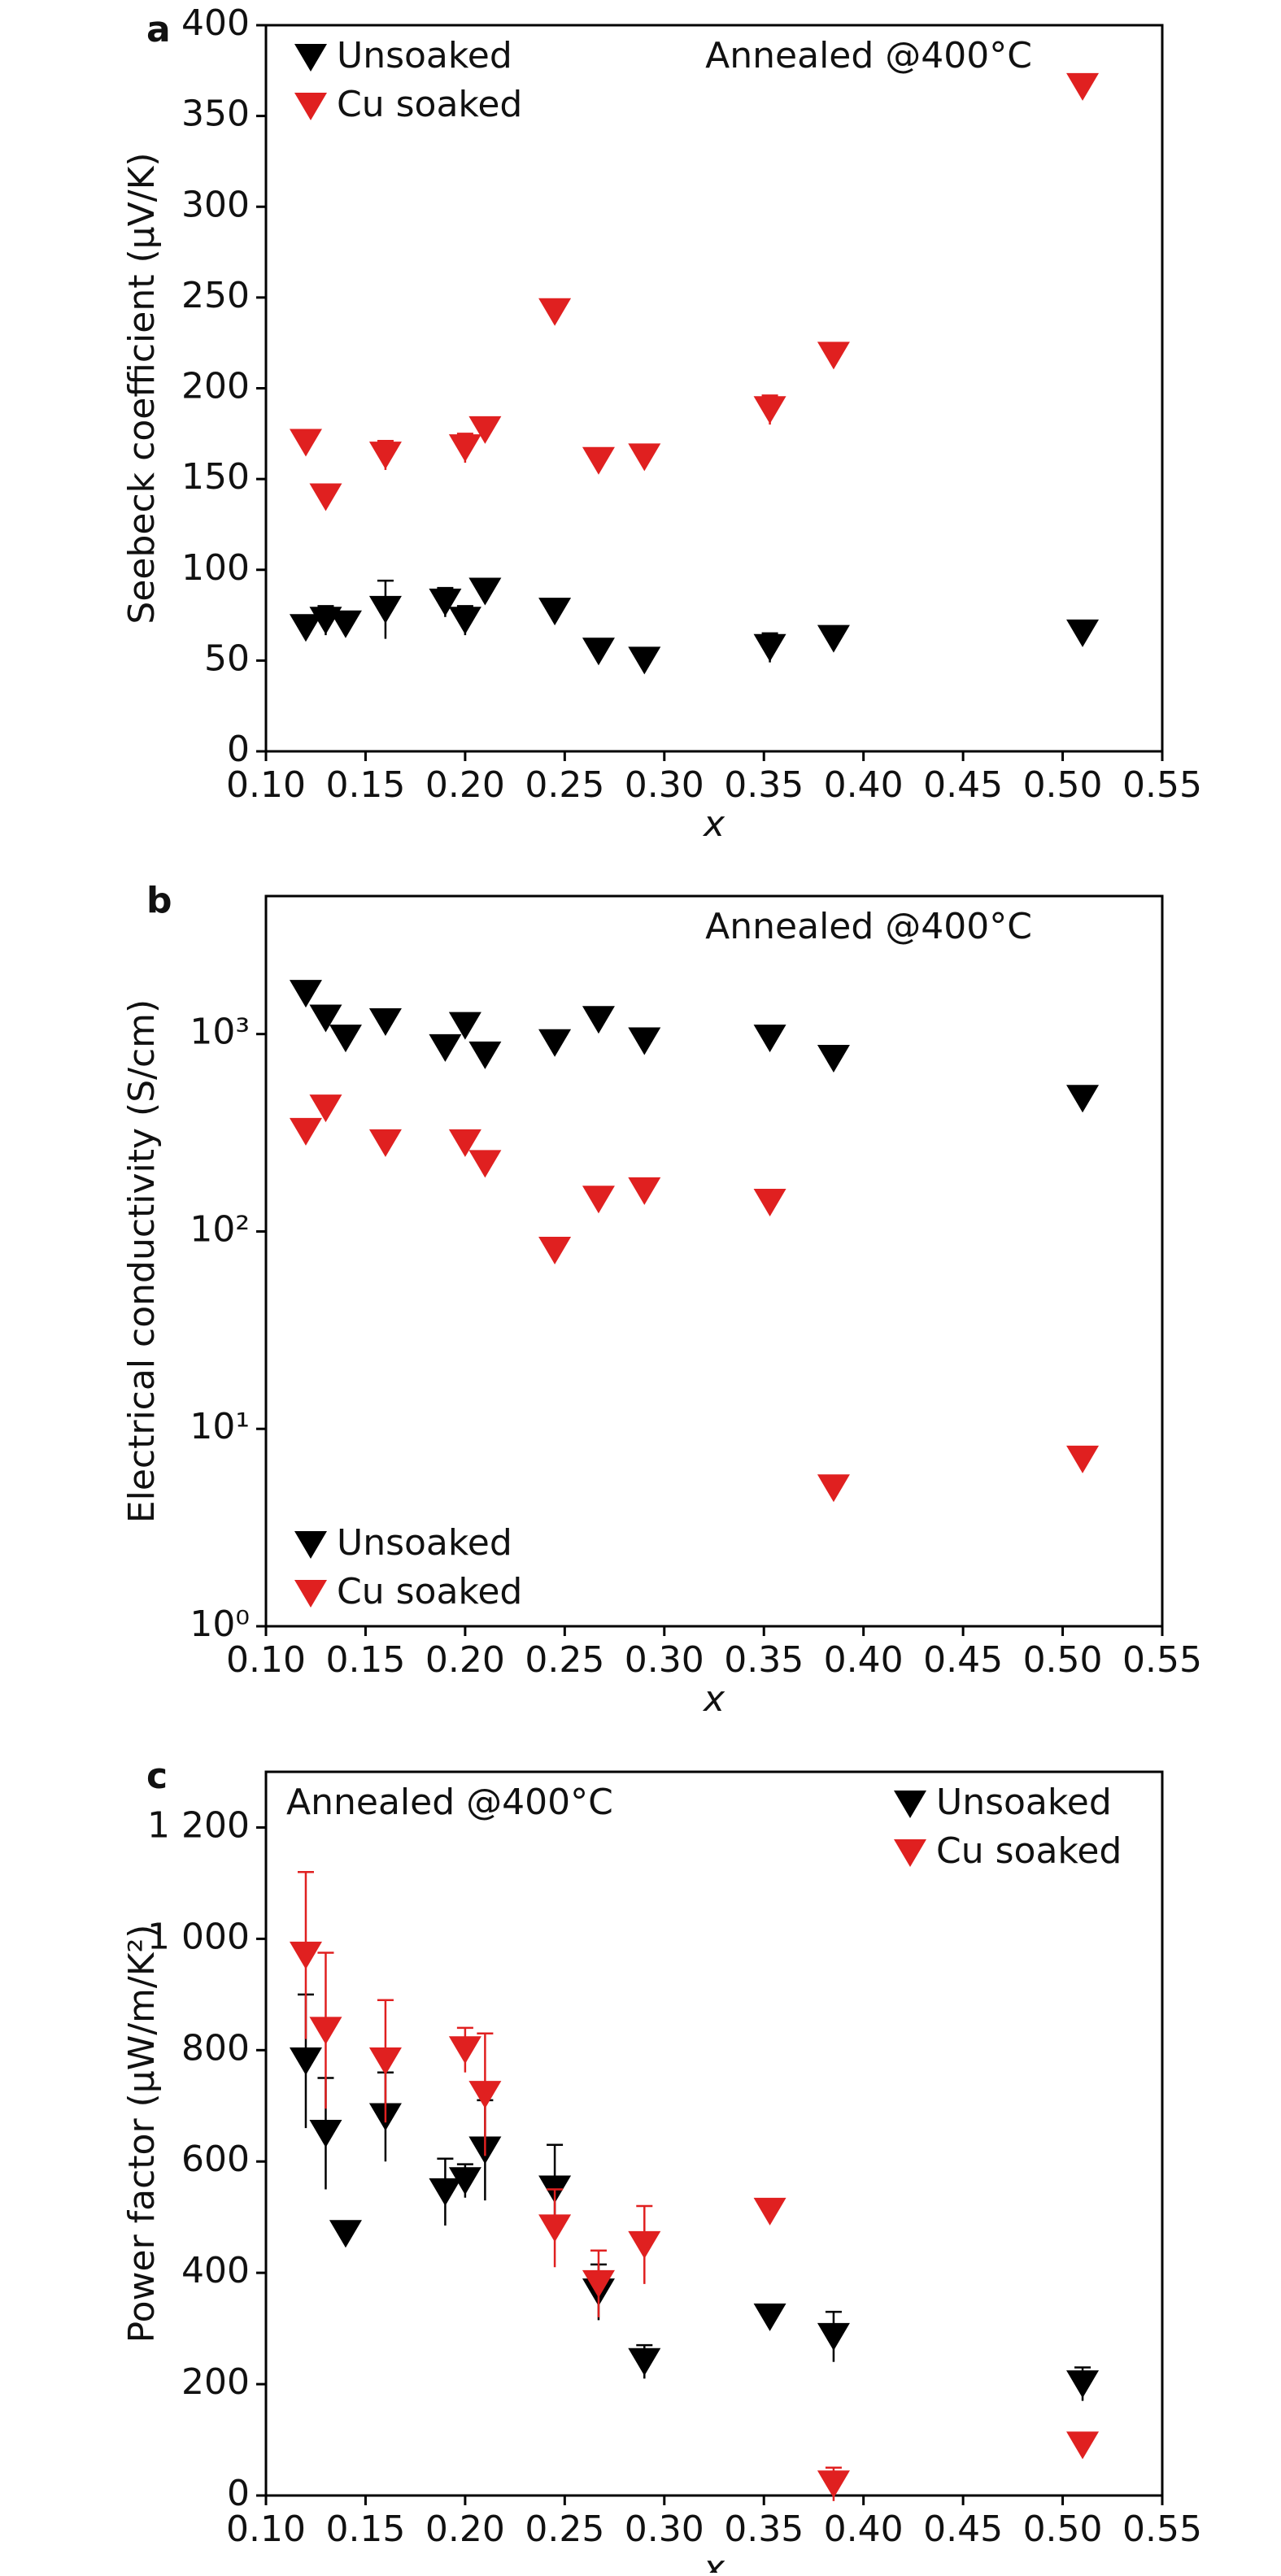 This screenshot has height=2576, width=1281. What do you see at coordinates (216, 477) in the screenshot?
I see `y-tick-label: 150` at bounding box center [216, 477].